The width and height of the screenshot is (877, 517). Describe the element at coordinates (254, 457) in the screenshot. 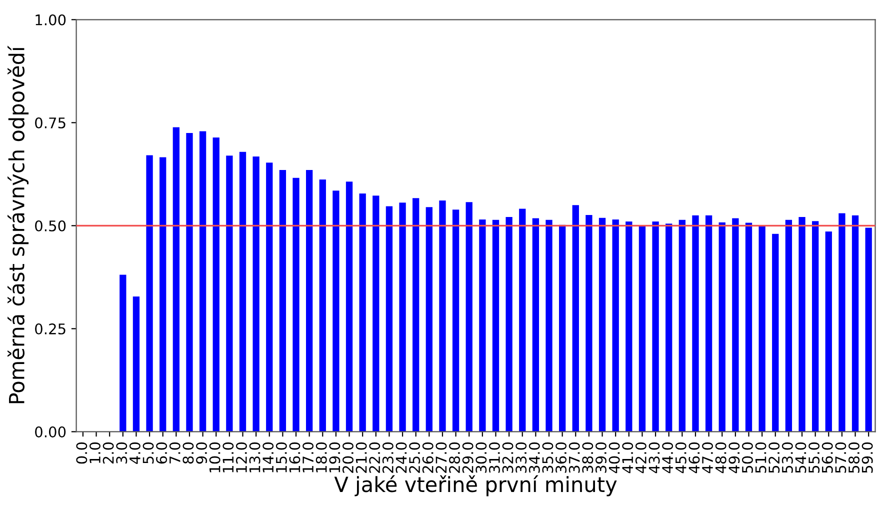

I see `x-tick-label: 13.0` at that location.